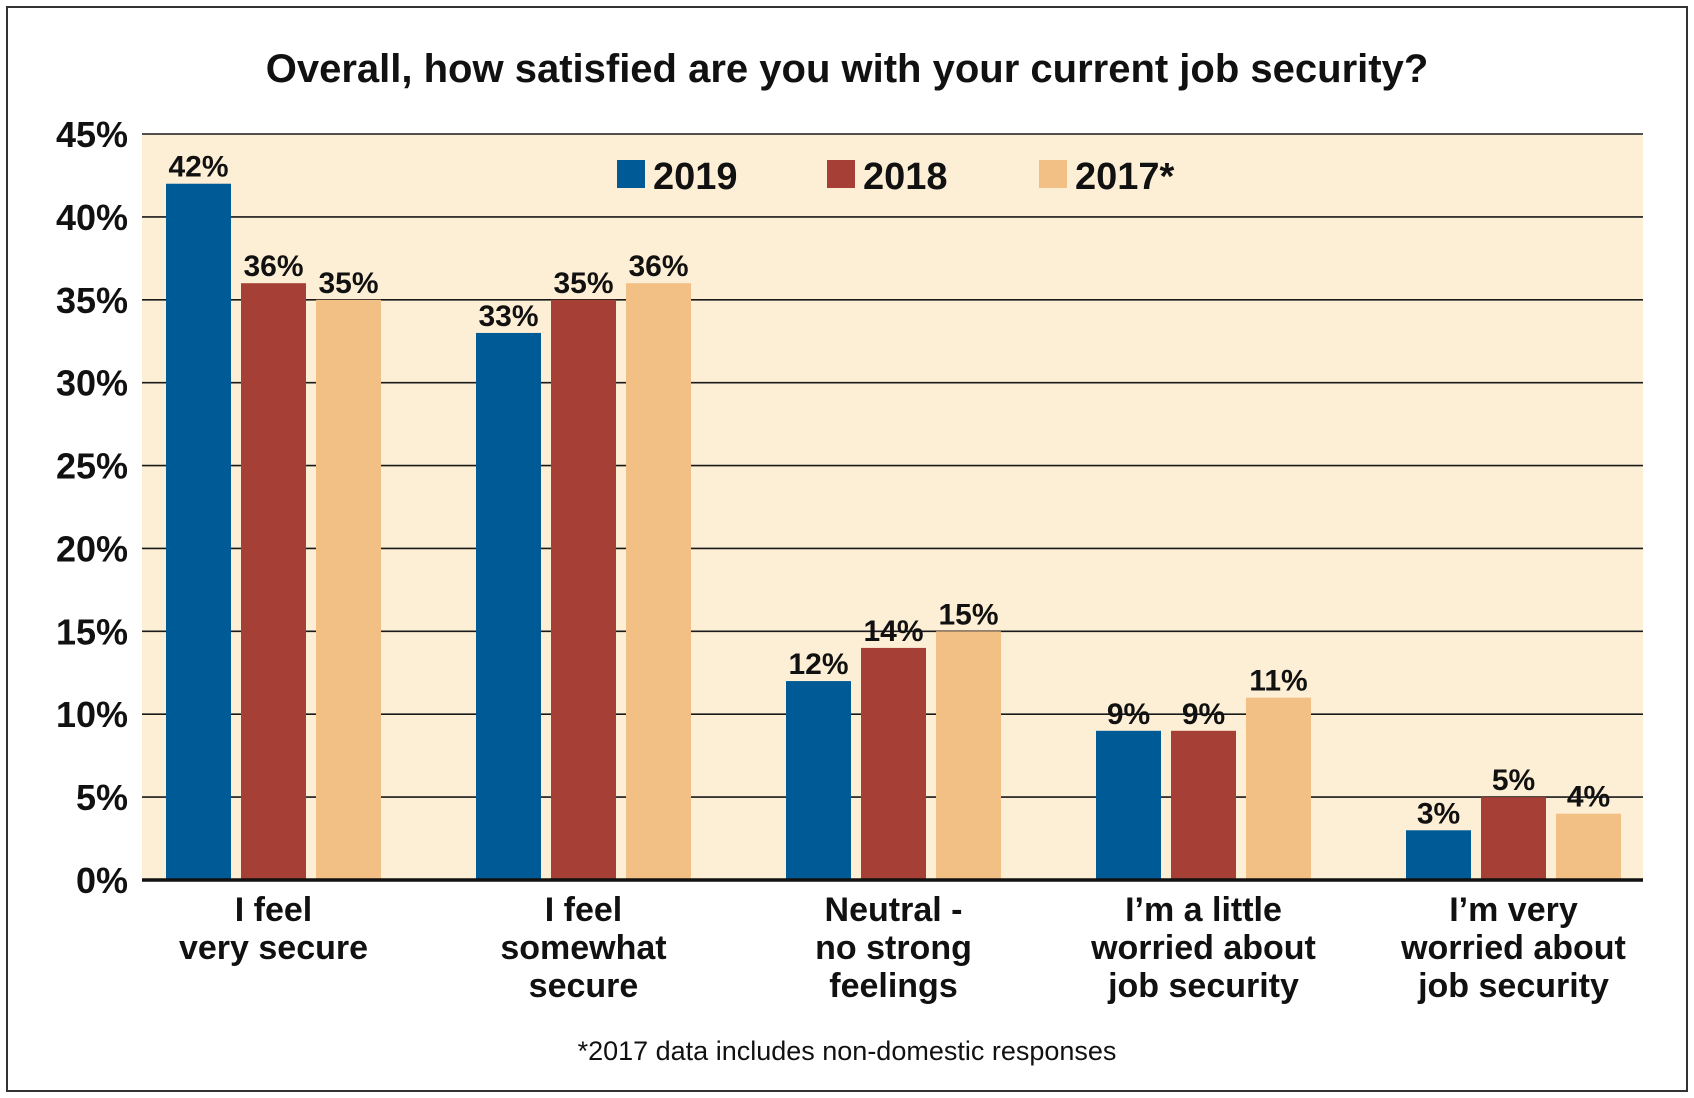 This screenshot has height=1098, width=1694. I want to click on y-tick-label: 30%, so click(92, 383).